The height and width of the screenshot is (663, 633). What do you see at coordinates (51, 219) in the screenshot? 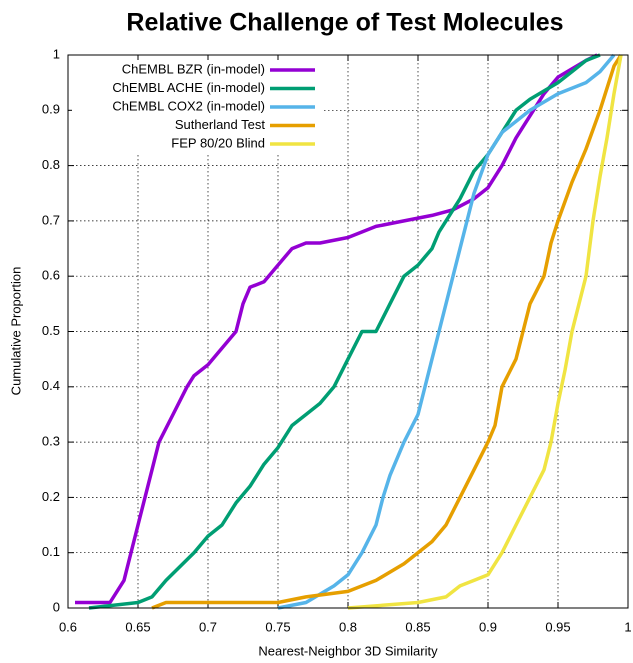
I see `y-tick-label: 0.7` at bounding box center [51, 219].